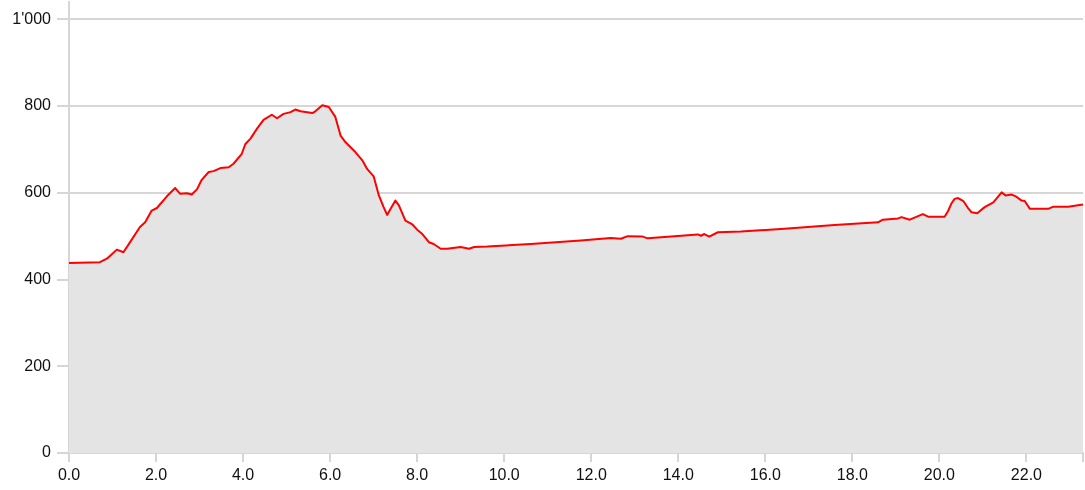 The image size is (1085, 490). I want to click on y-tick-label: 1'000, so click(32, 18).